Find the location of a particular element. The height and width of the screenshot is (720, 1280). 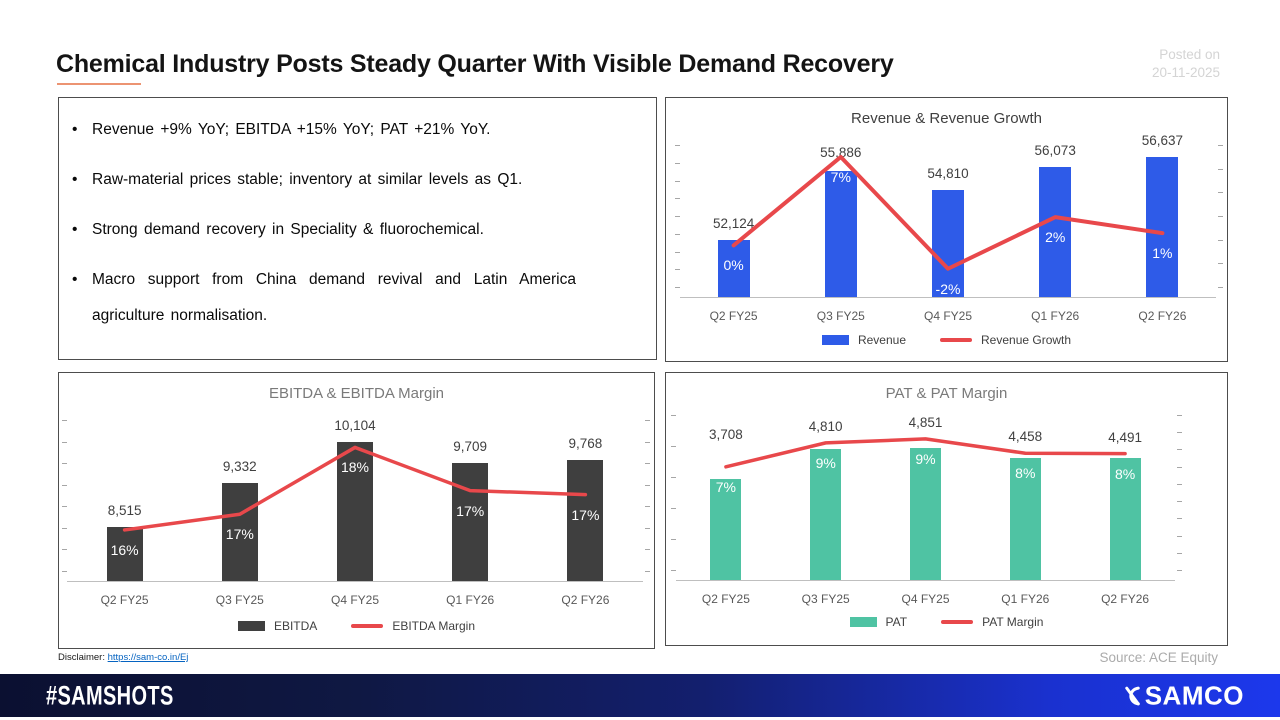

legend-bar-label: PAT is located at coordinates (896, 622).